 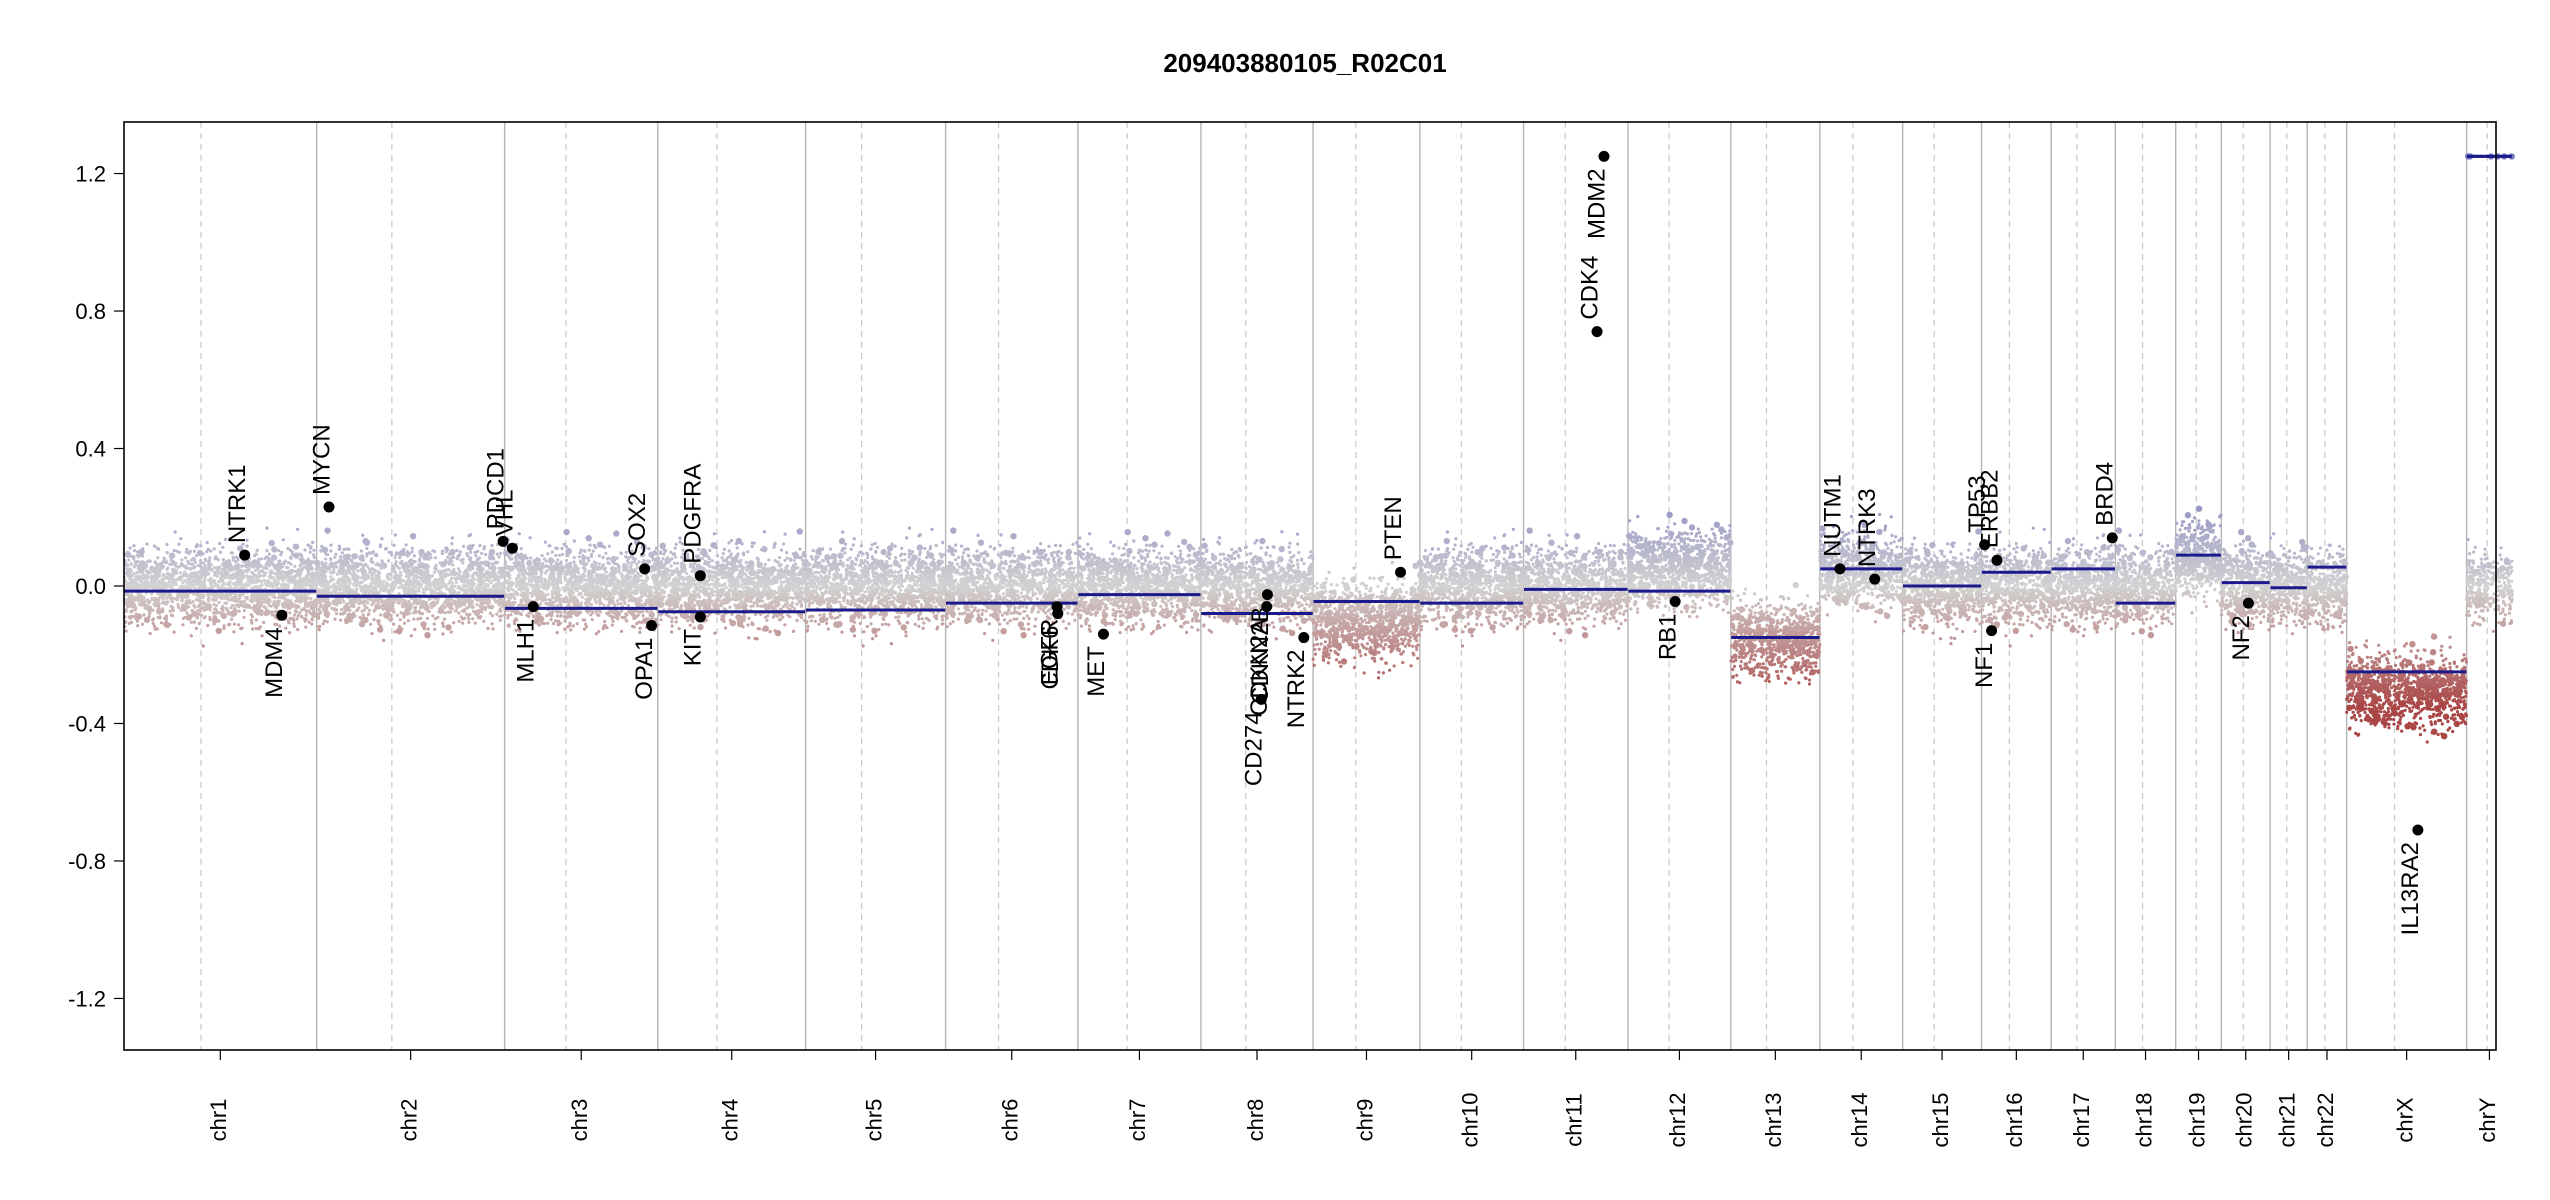 I want to click on chart-title: 209403880105_R02C01, so click(x=1304, y=63).